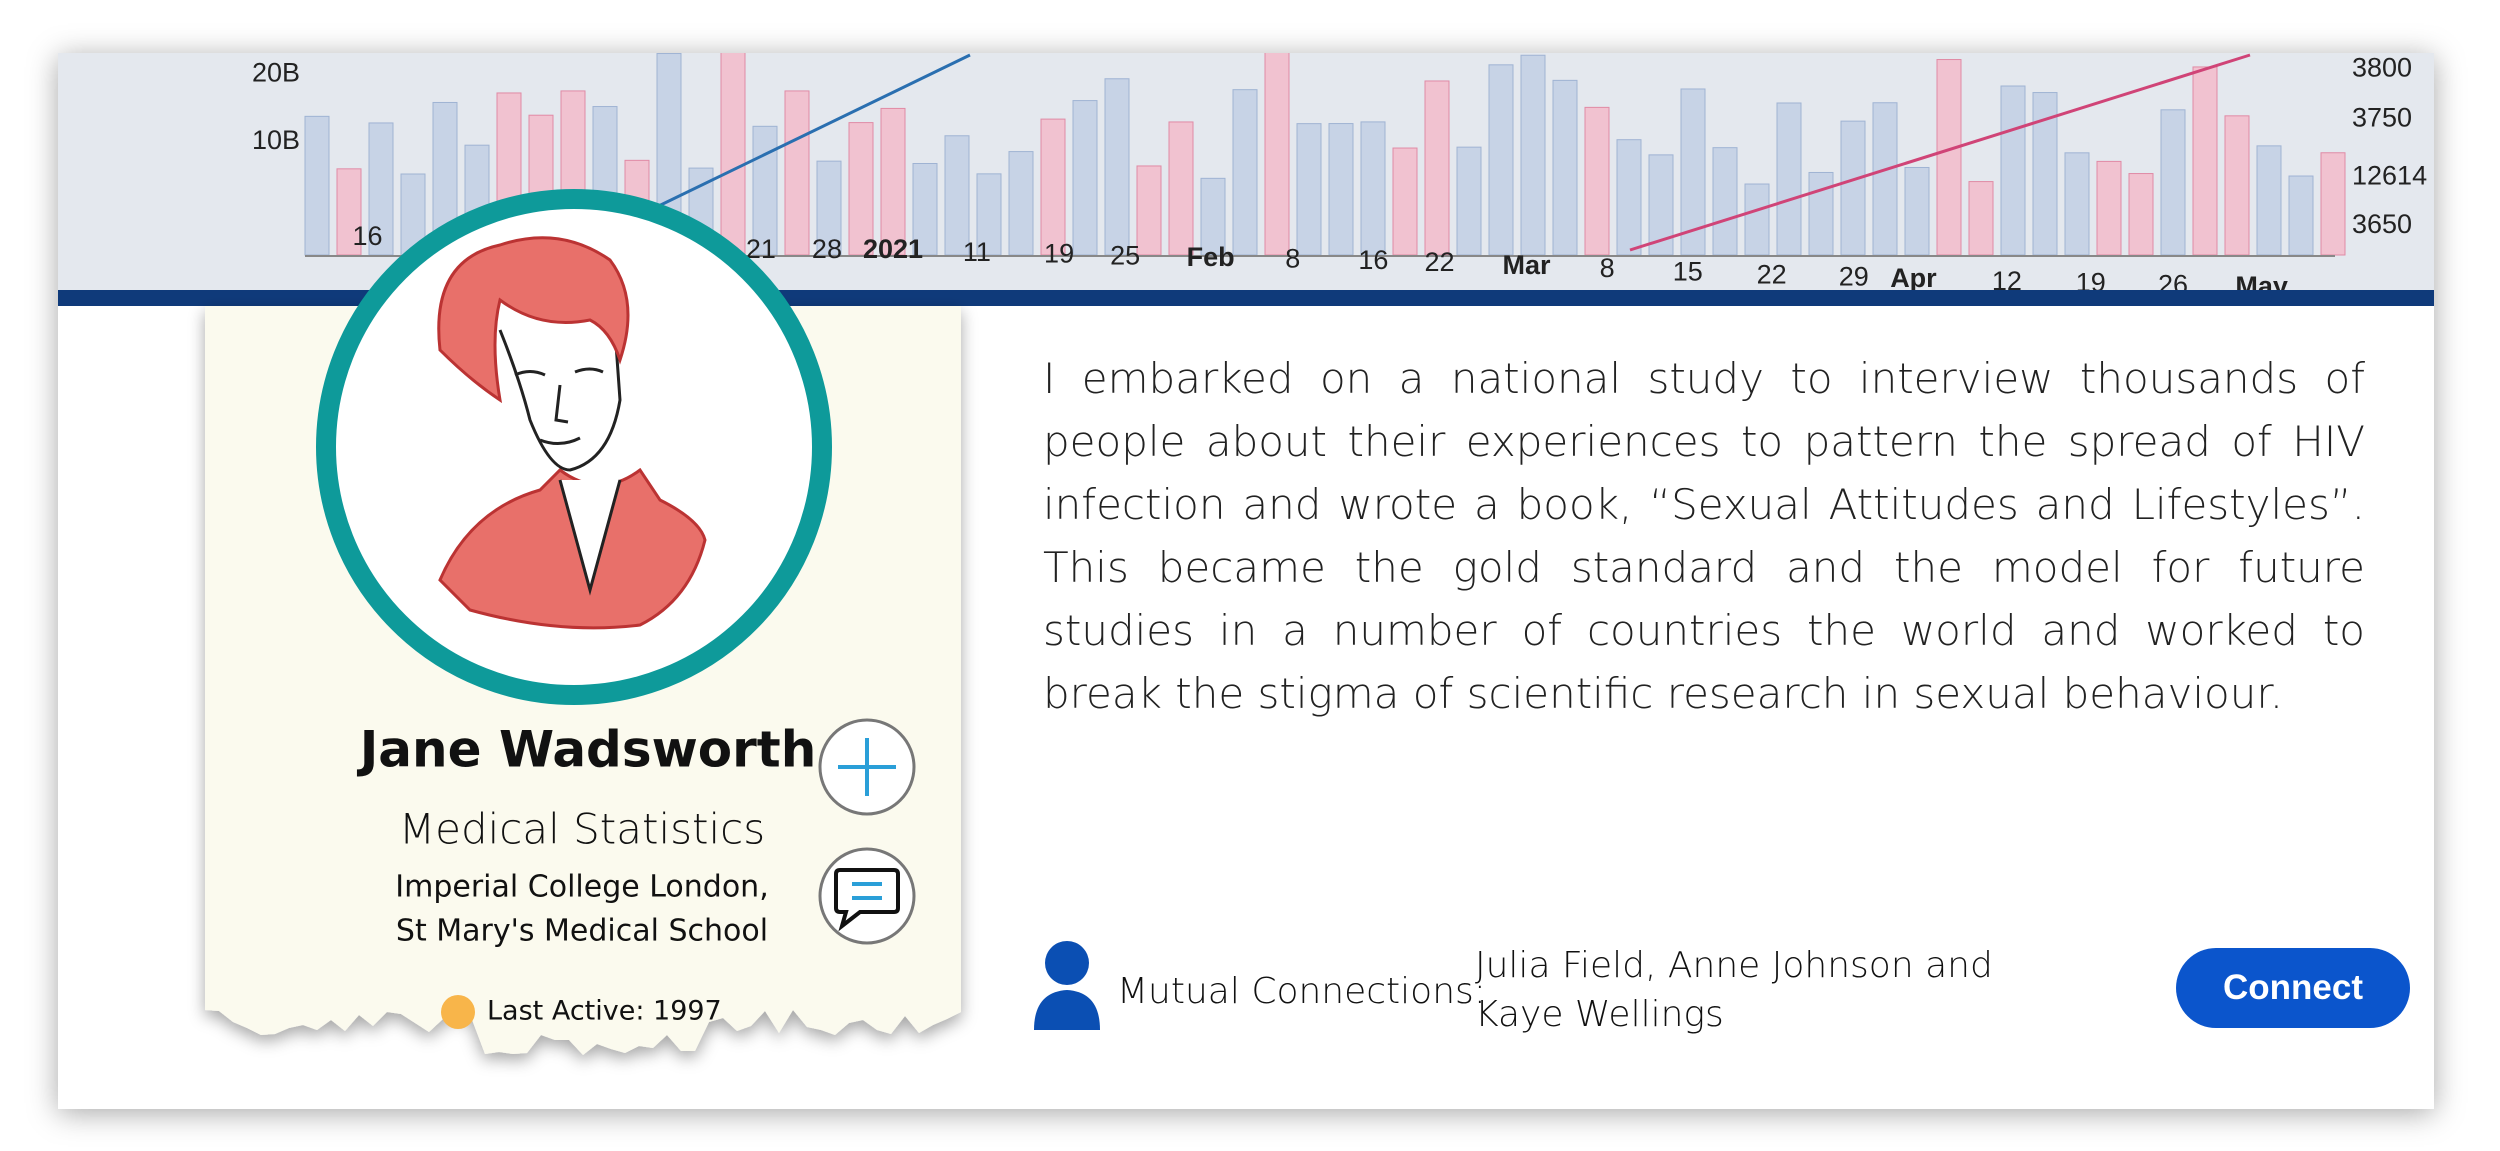  Describe the element at coordinates (2261, 286) in the screenshot. I see `banner-x-label: May` at that location.